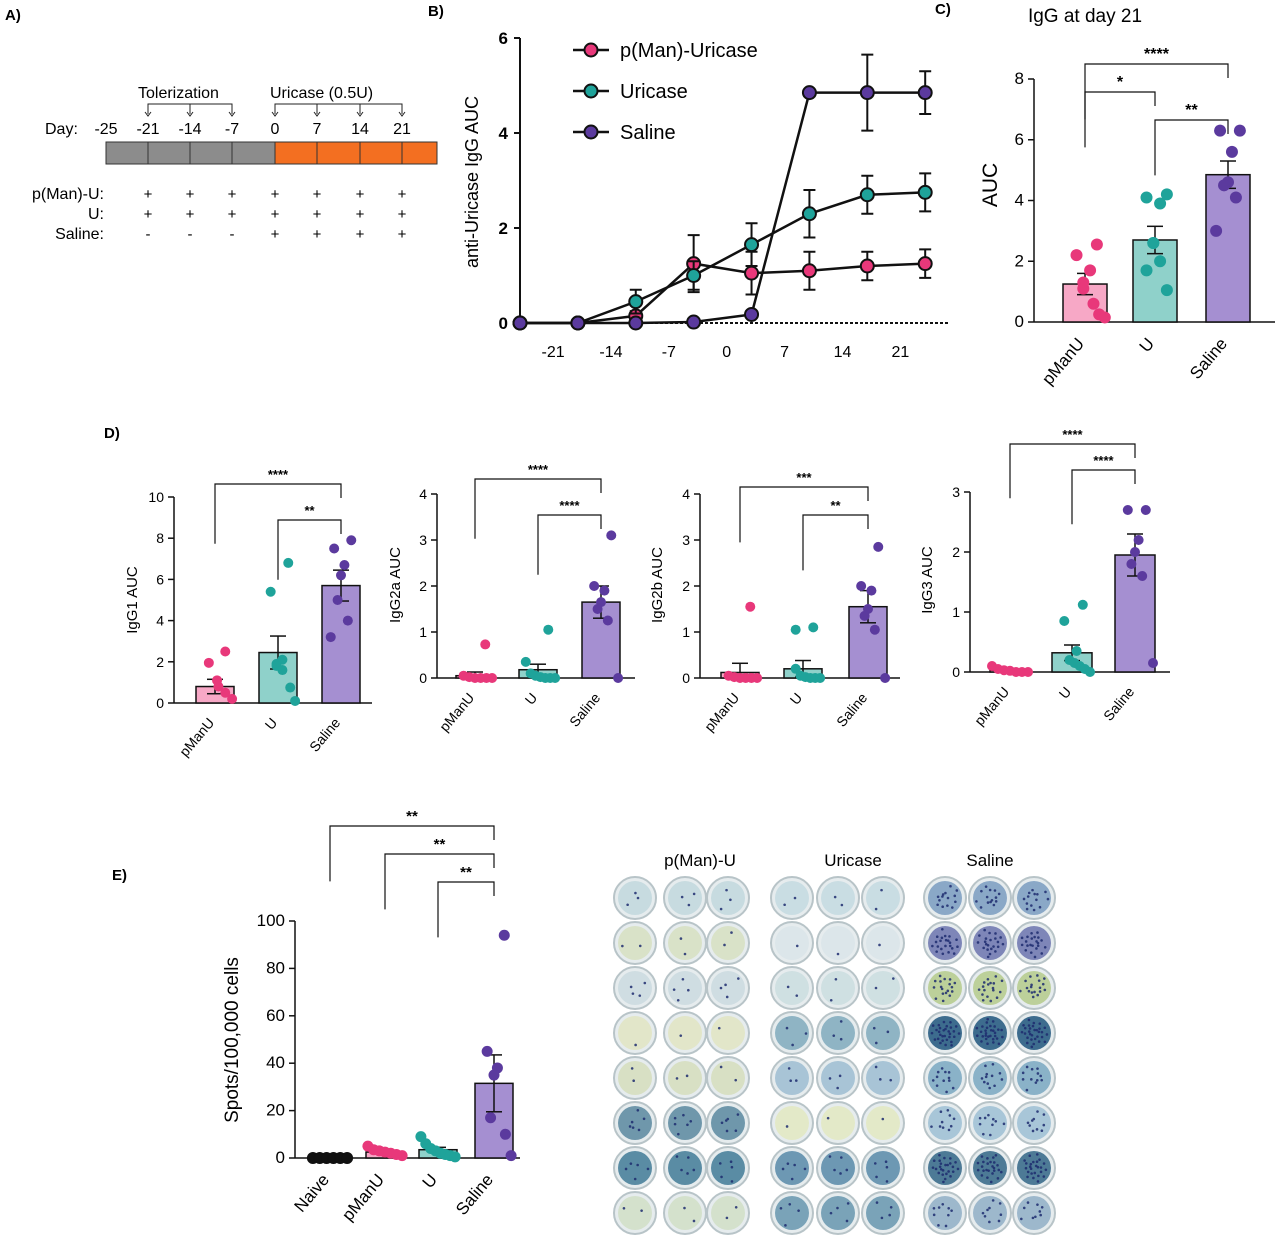 The height and width of the screenshot is (1241, 1280). I want to click on dose-arrow-head, so click(190, 114).